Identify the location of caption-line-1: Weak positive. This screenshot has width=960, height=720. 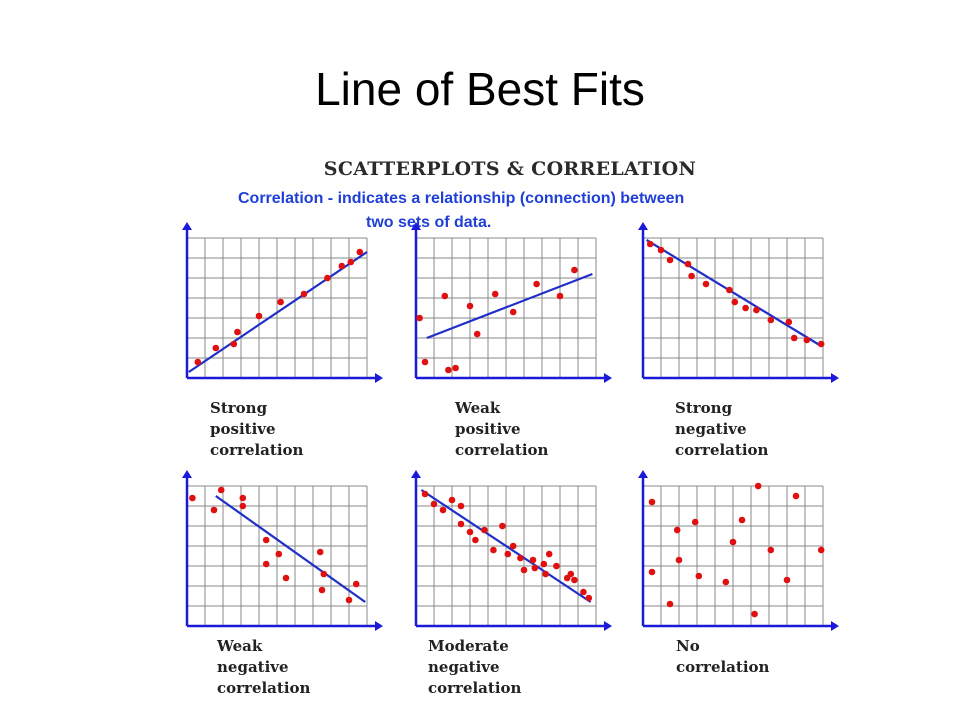
(488, 418).